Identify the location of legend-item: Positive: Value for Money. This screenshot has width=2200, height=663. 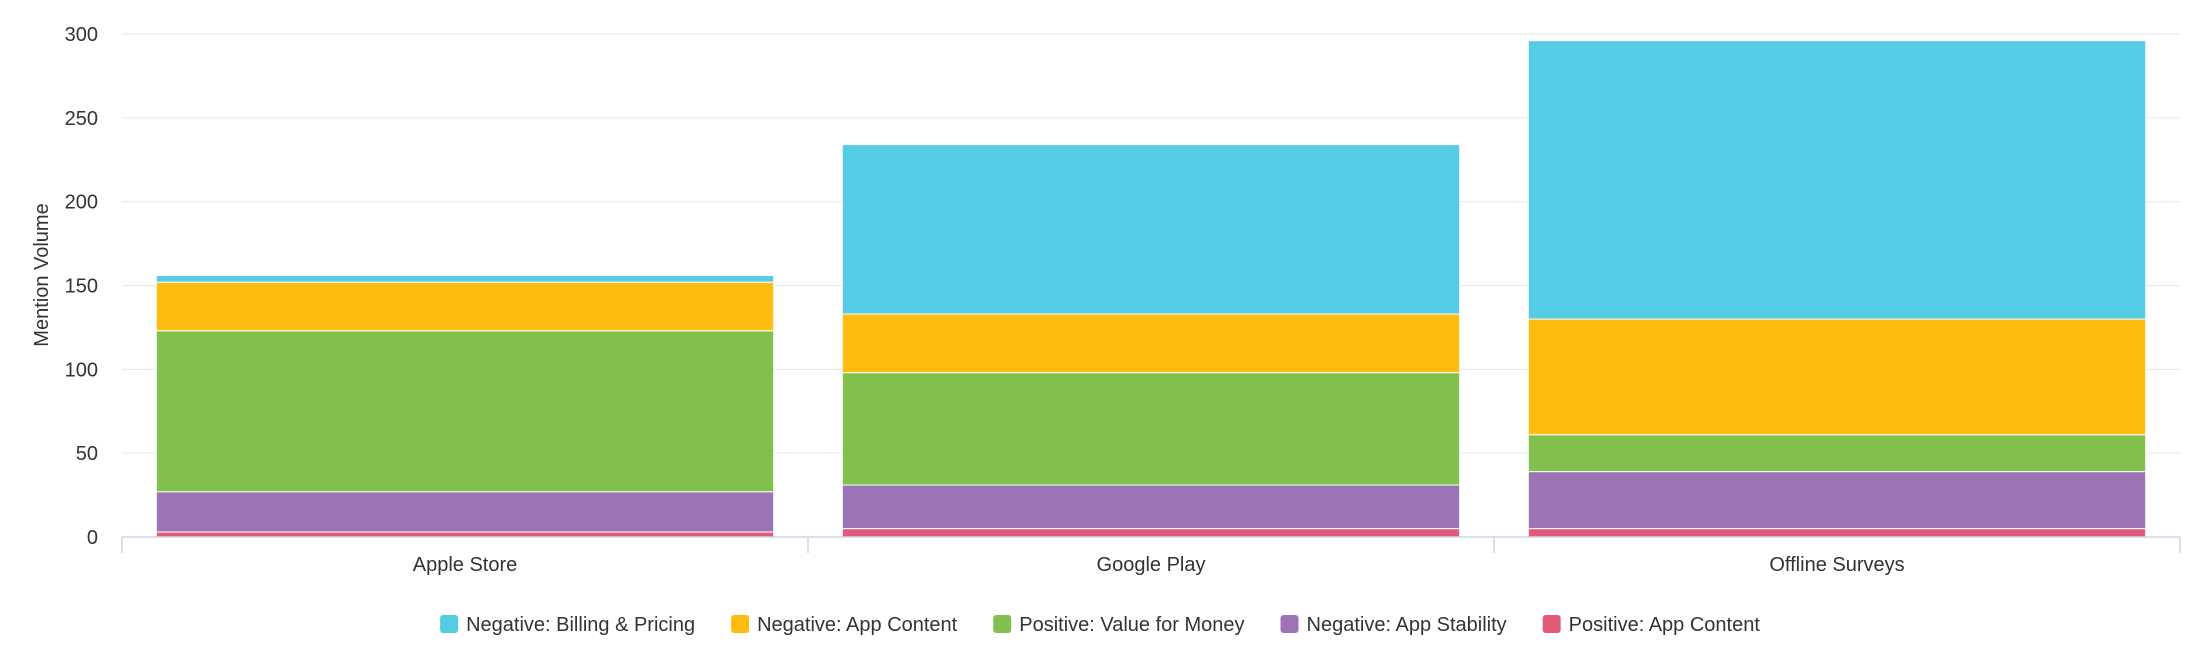
(1119, 625).